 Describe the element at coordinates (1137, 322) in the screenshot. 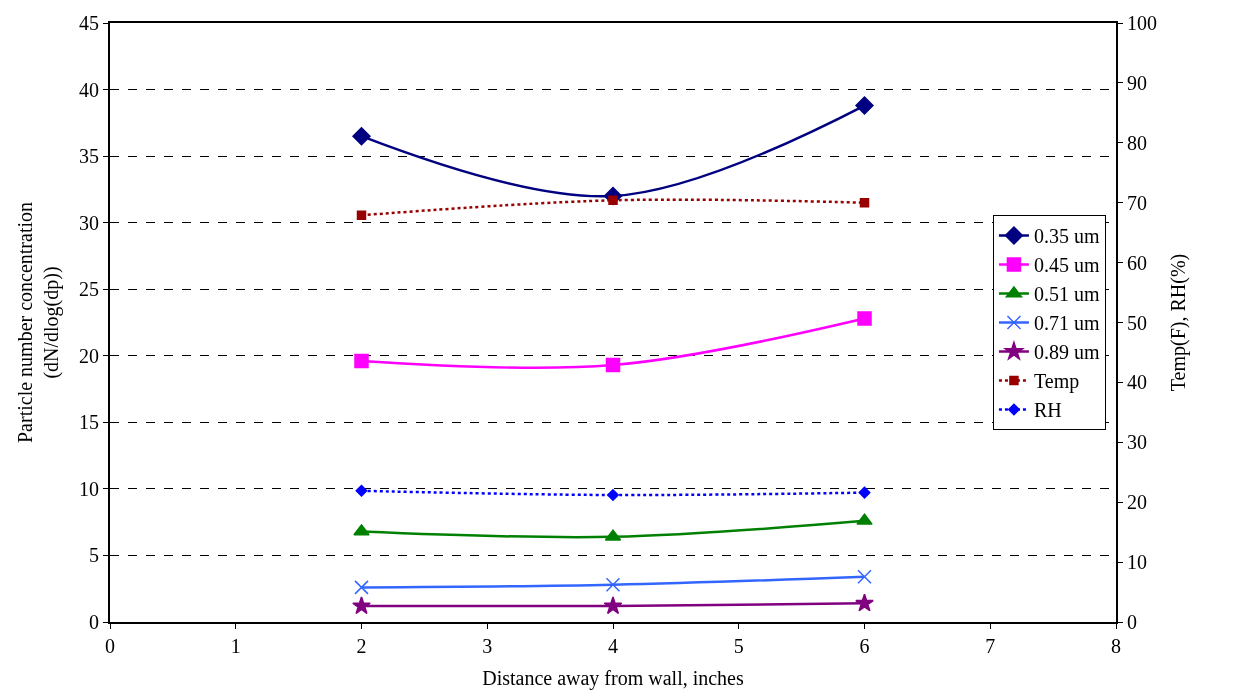

I see `y2-tick-label: 50` at that location.